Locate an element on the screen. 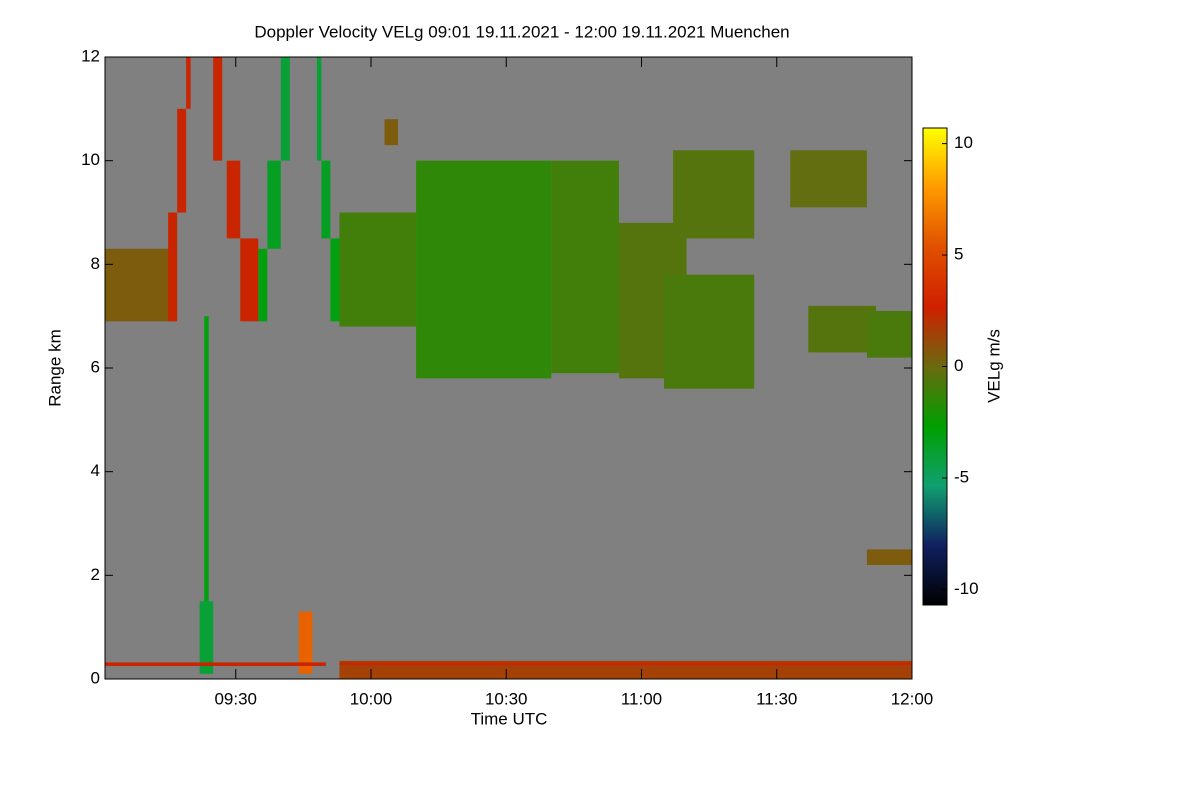 This screenshot has height=800, width=1200. x-tick-label: 11:30 is located at coordinates (776, 698).